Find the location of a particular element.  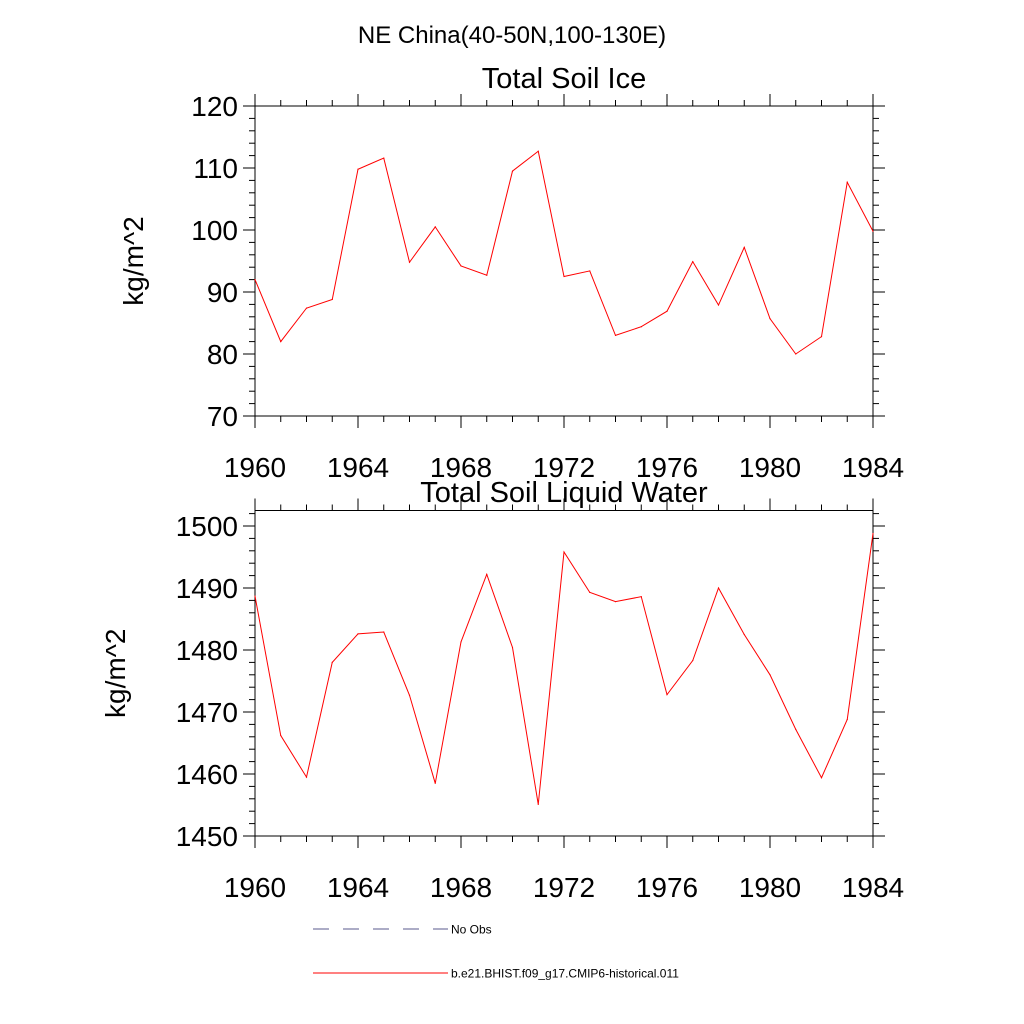

legend-label-model: b.e21.BHIST.f09_g17.CMIP6-historical.011 is located at coordinates (565, 974).